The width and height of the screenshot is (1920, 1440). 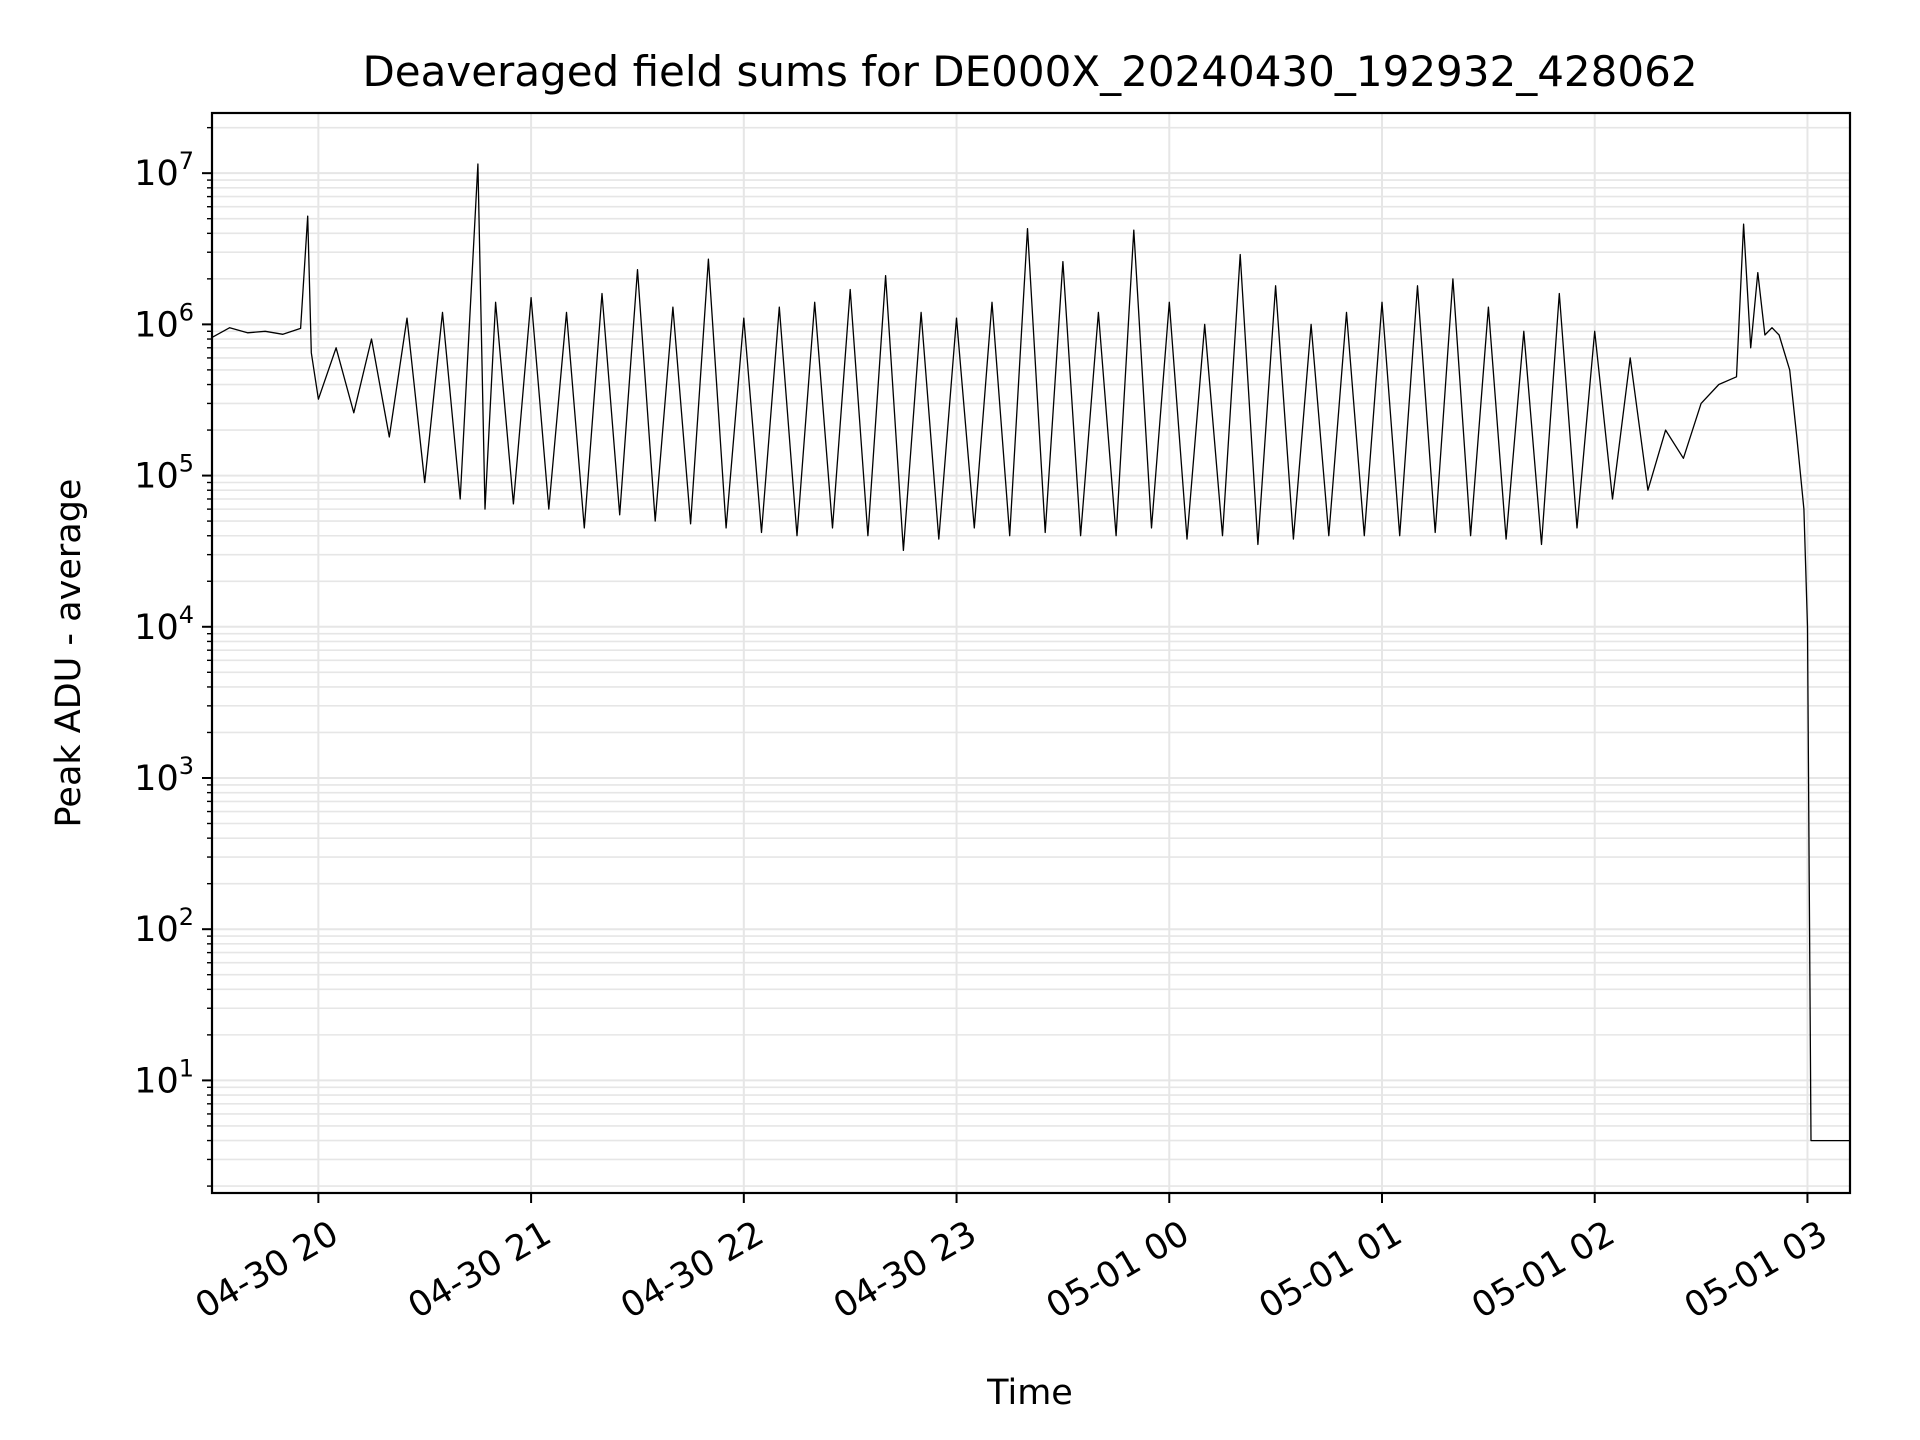 I want to click on y-tick-label: 10⁶, so click(x=164, y=321).